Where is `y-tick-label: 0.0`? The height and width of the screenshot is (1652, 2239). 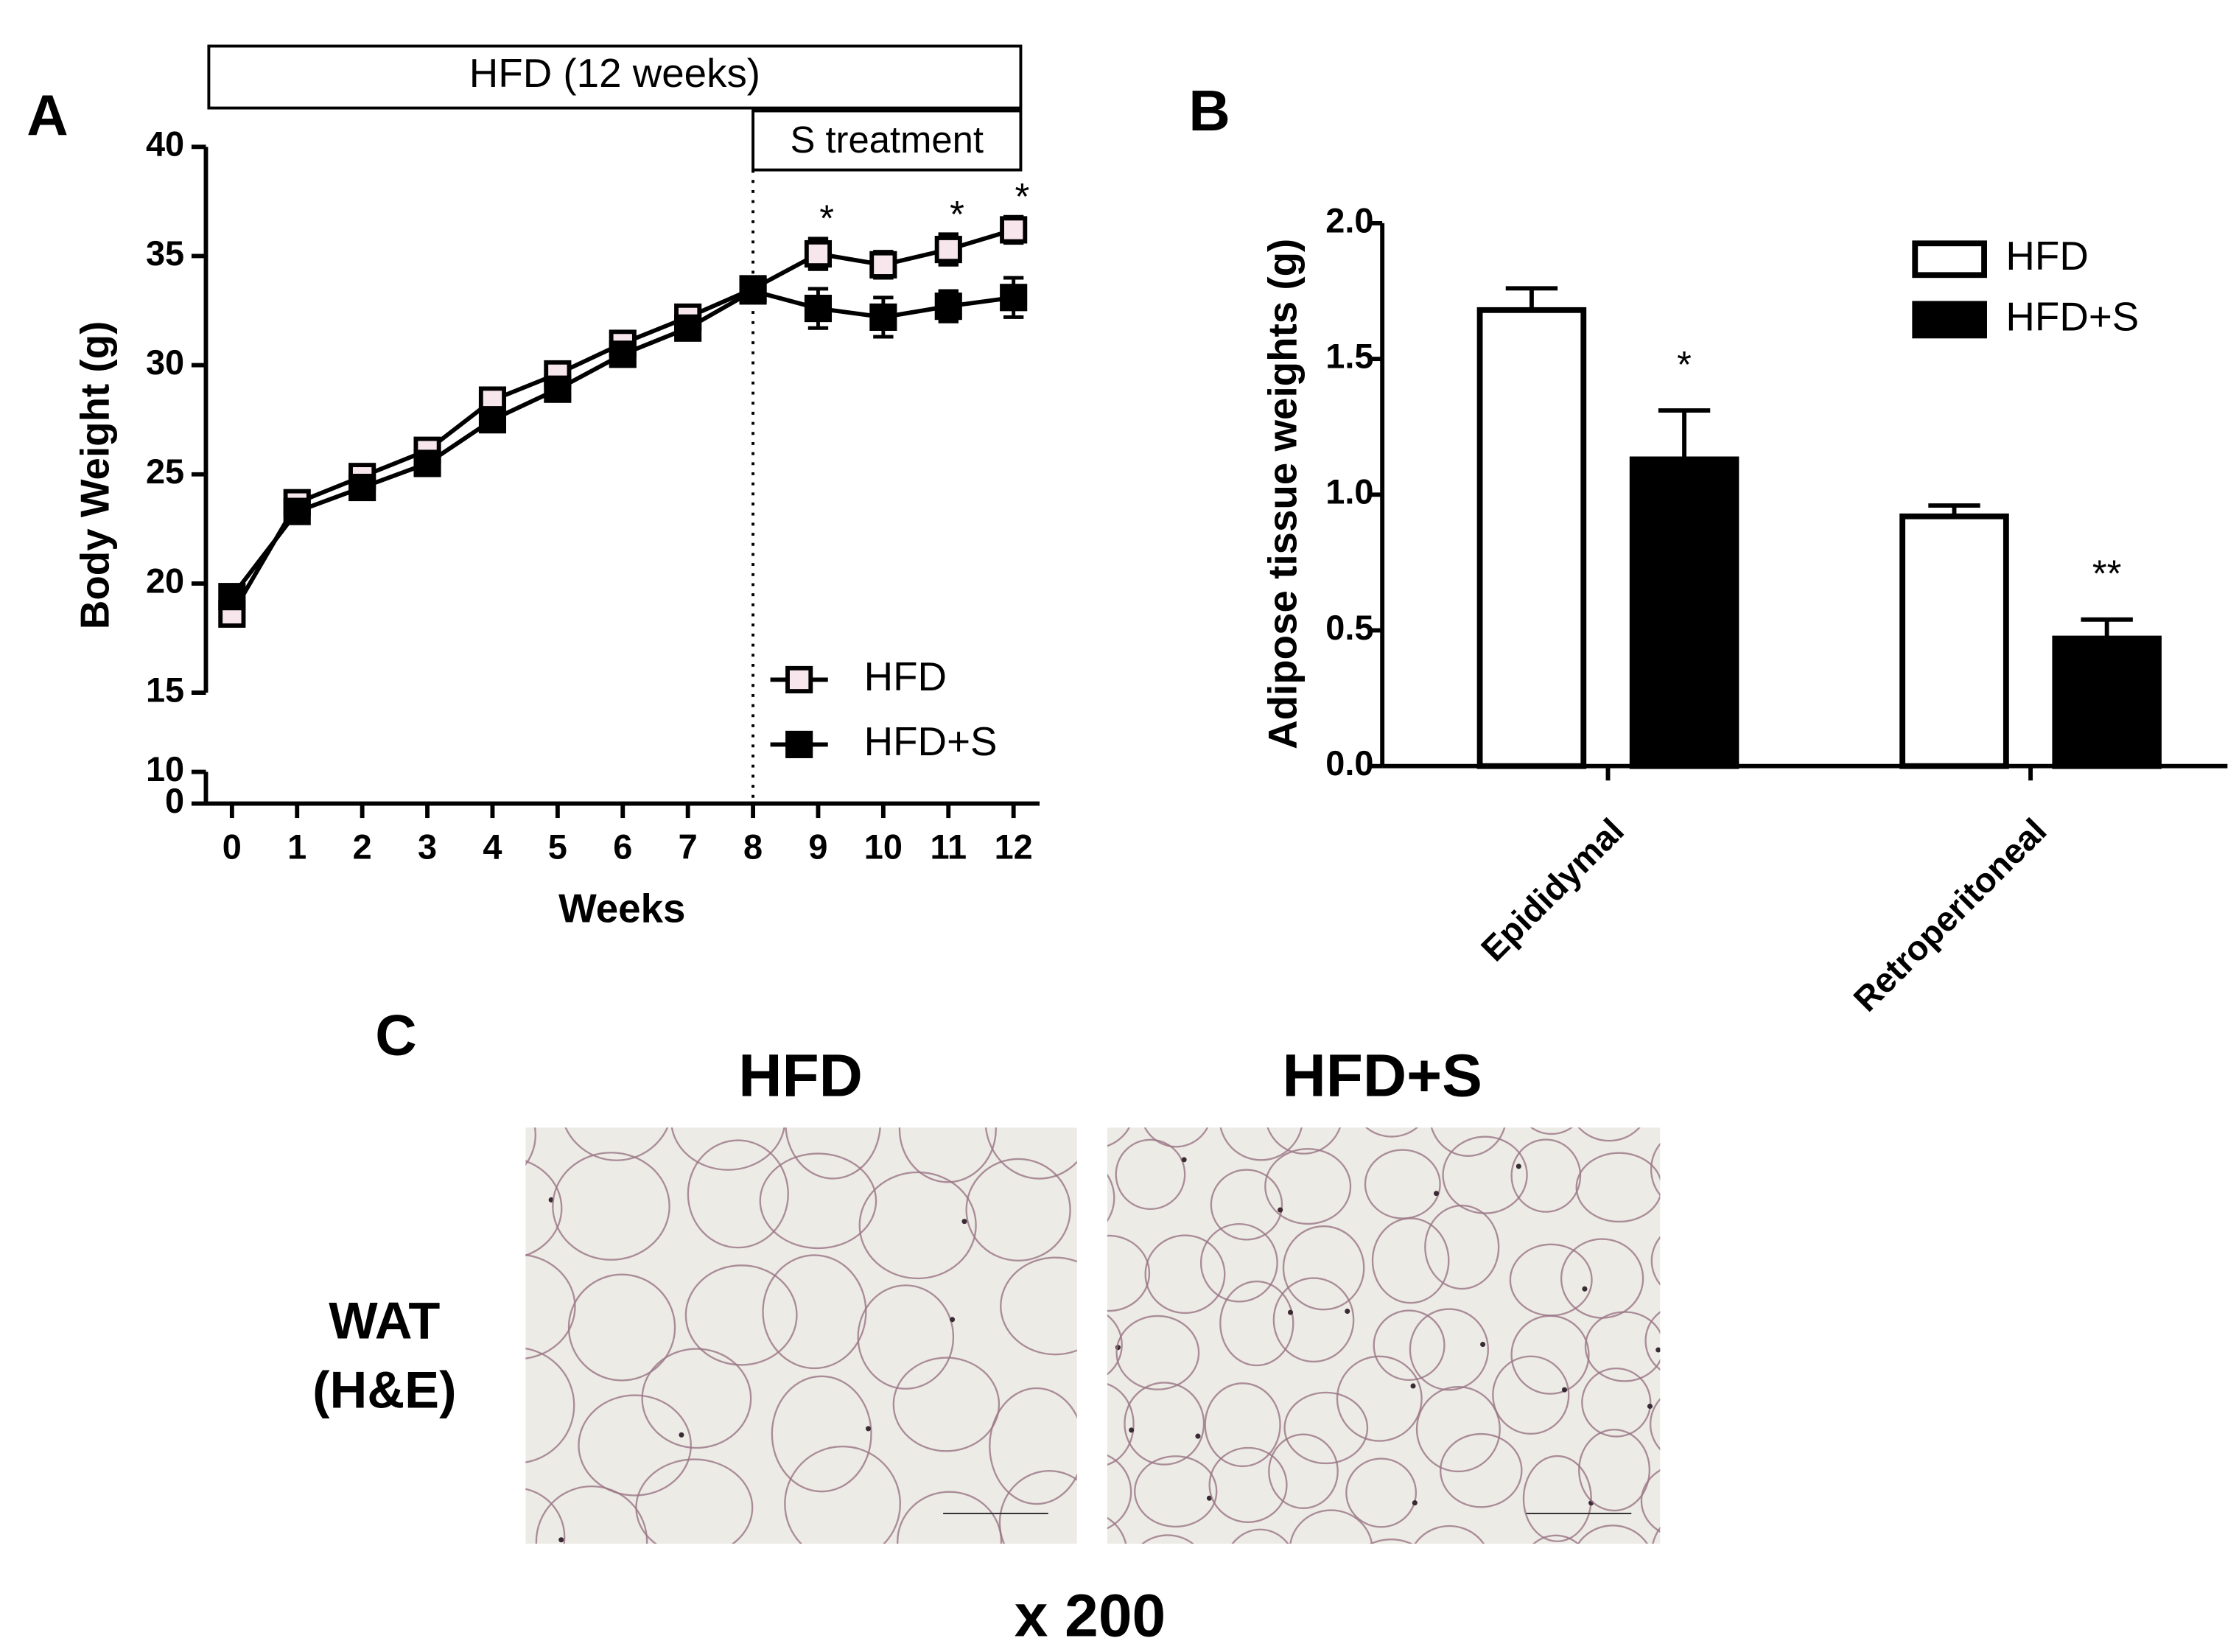 y-tick-label: 0.0 is located at coordinates (1349, 763).